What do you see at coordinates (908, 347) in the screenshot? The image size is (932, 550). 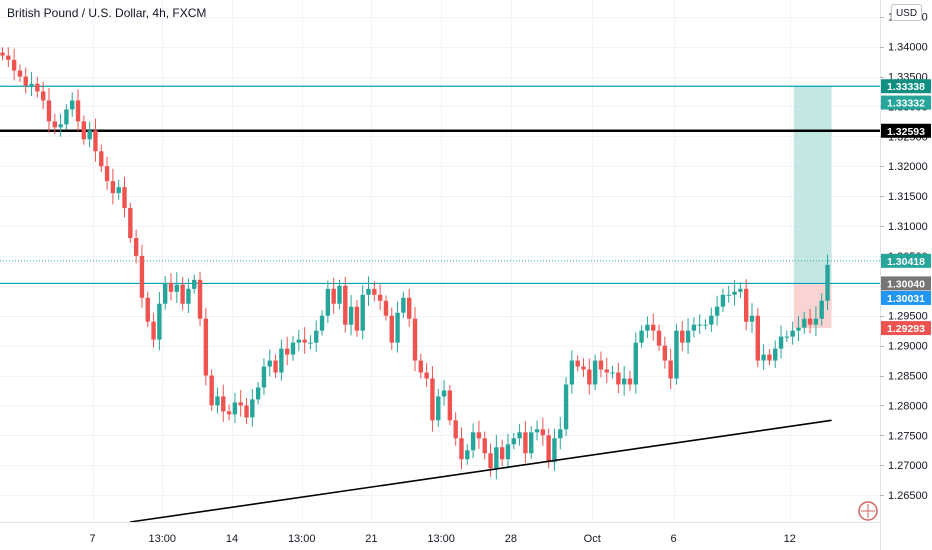 I see `price-tick-label: 1.29000` at bounding box center [908, 347].